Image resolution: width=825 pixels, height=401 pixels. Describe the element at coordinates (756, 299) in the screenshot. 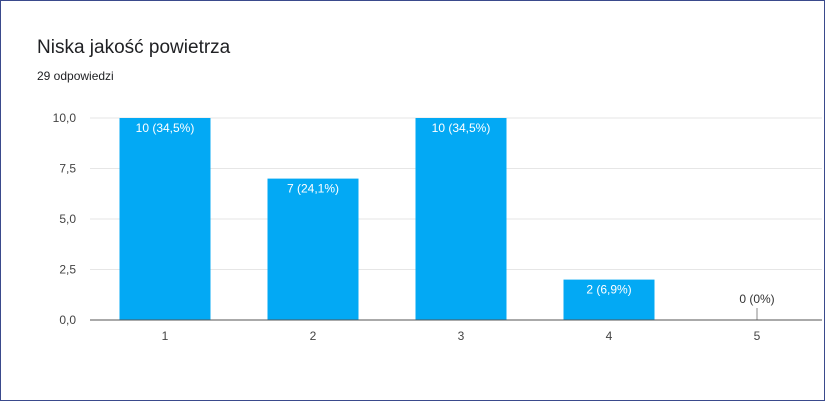

I see `bar-data-label: 0 (0%)` at that location.